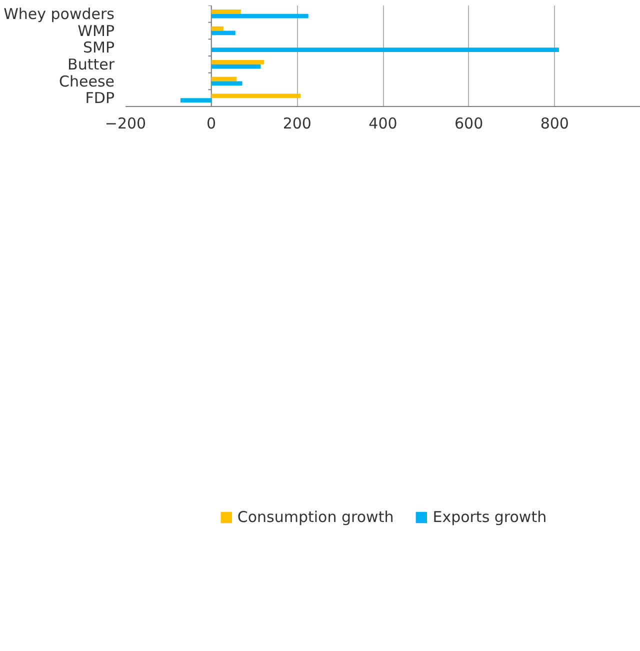 Image resolution: width=640 pixels, height=651 pixels. Describe the element at coordinates (87, 81) in the screenshot. I see `y-tick-label: Cheese` at that location.